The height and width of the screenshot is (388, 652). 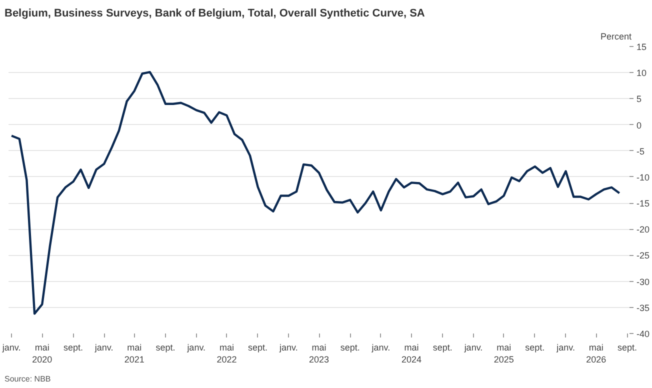 I want to click on y-tick-label: -25, so click(x=643, y=255).